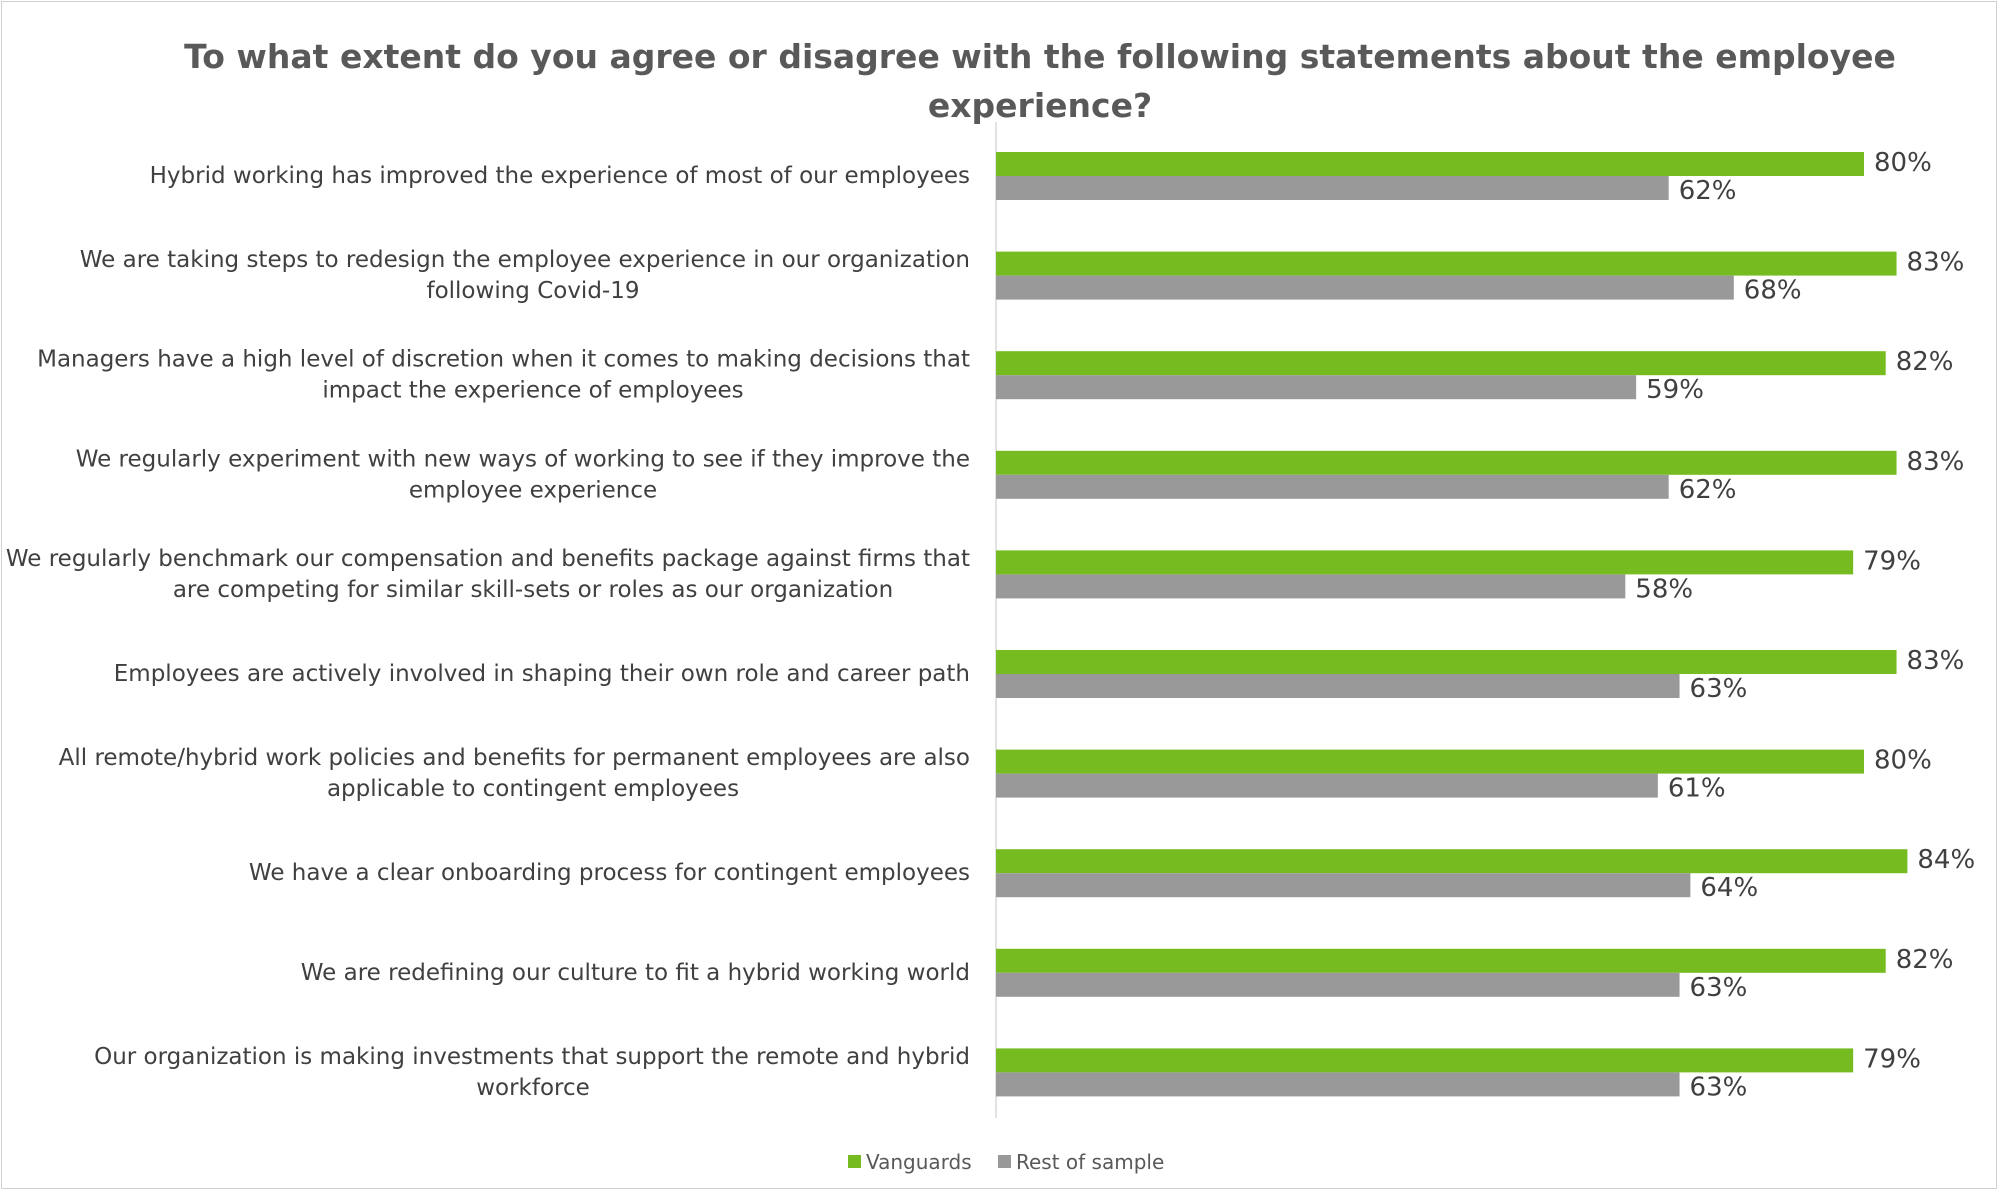  I want to click on legend-swatch-vanguards, so click(854, 1161).